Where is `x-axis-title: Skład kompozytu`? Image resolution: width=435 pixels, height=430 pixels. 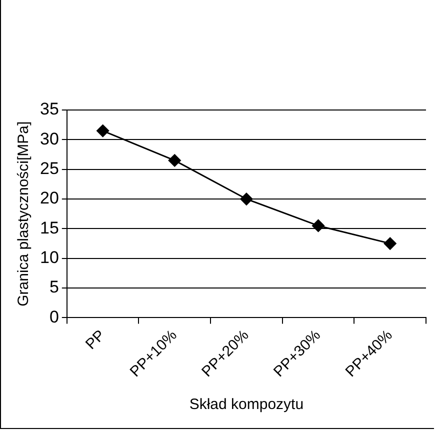 x-axis-title: Skład kompozytu is located at coordinates (246, 405).